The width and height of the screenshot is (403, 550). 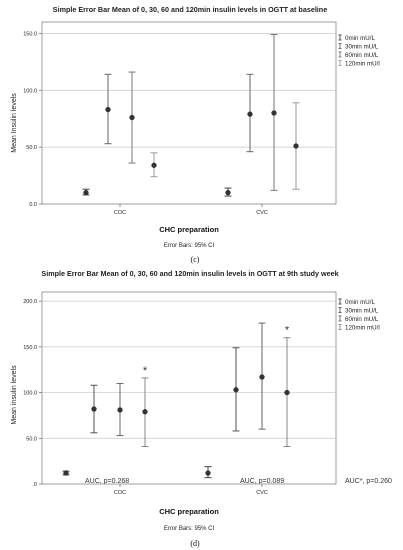 What do you see at coordinates (30, 302) in the screenshot?
I see `y-tick-label: 200.0` at bounding box center [30, 302].